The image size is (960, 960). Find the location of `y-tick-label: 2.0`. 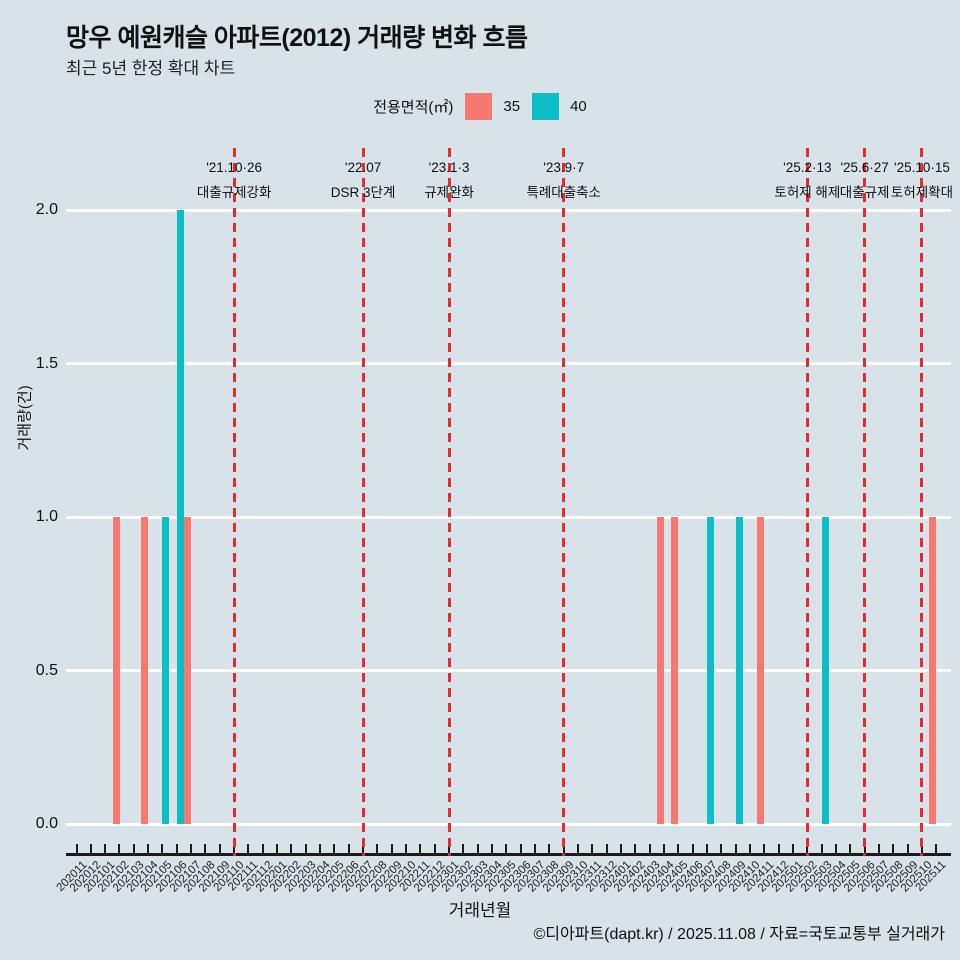

y-tick-label: 2.0 is located at coordinates (46, 209).